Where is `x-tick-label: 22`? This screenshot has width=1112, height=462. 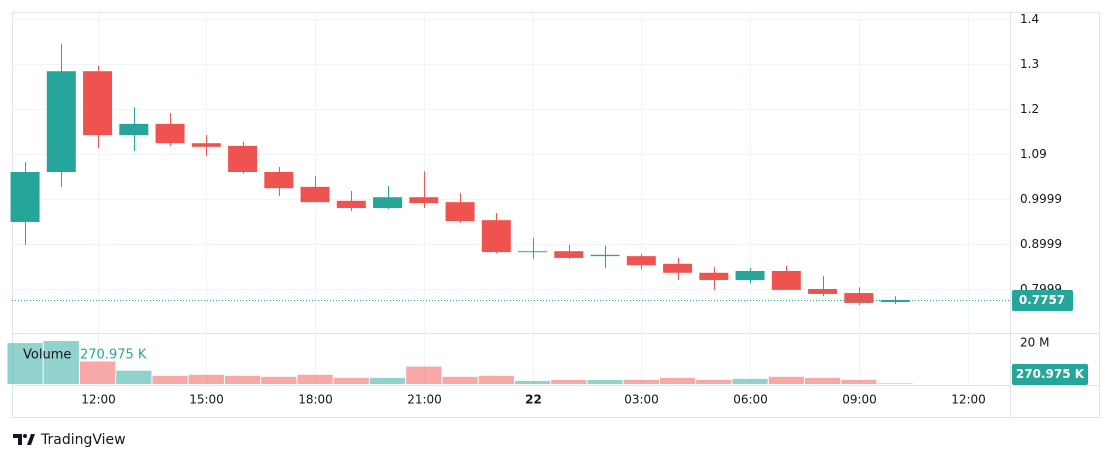 x-tick-label: 22 is located at coordinates (533, 400).